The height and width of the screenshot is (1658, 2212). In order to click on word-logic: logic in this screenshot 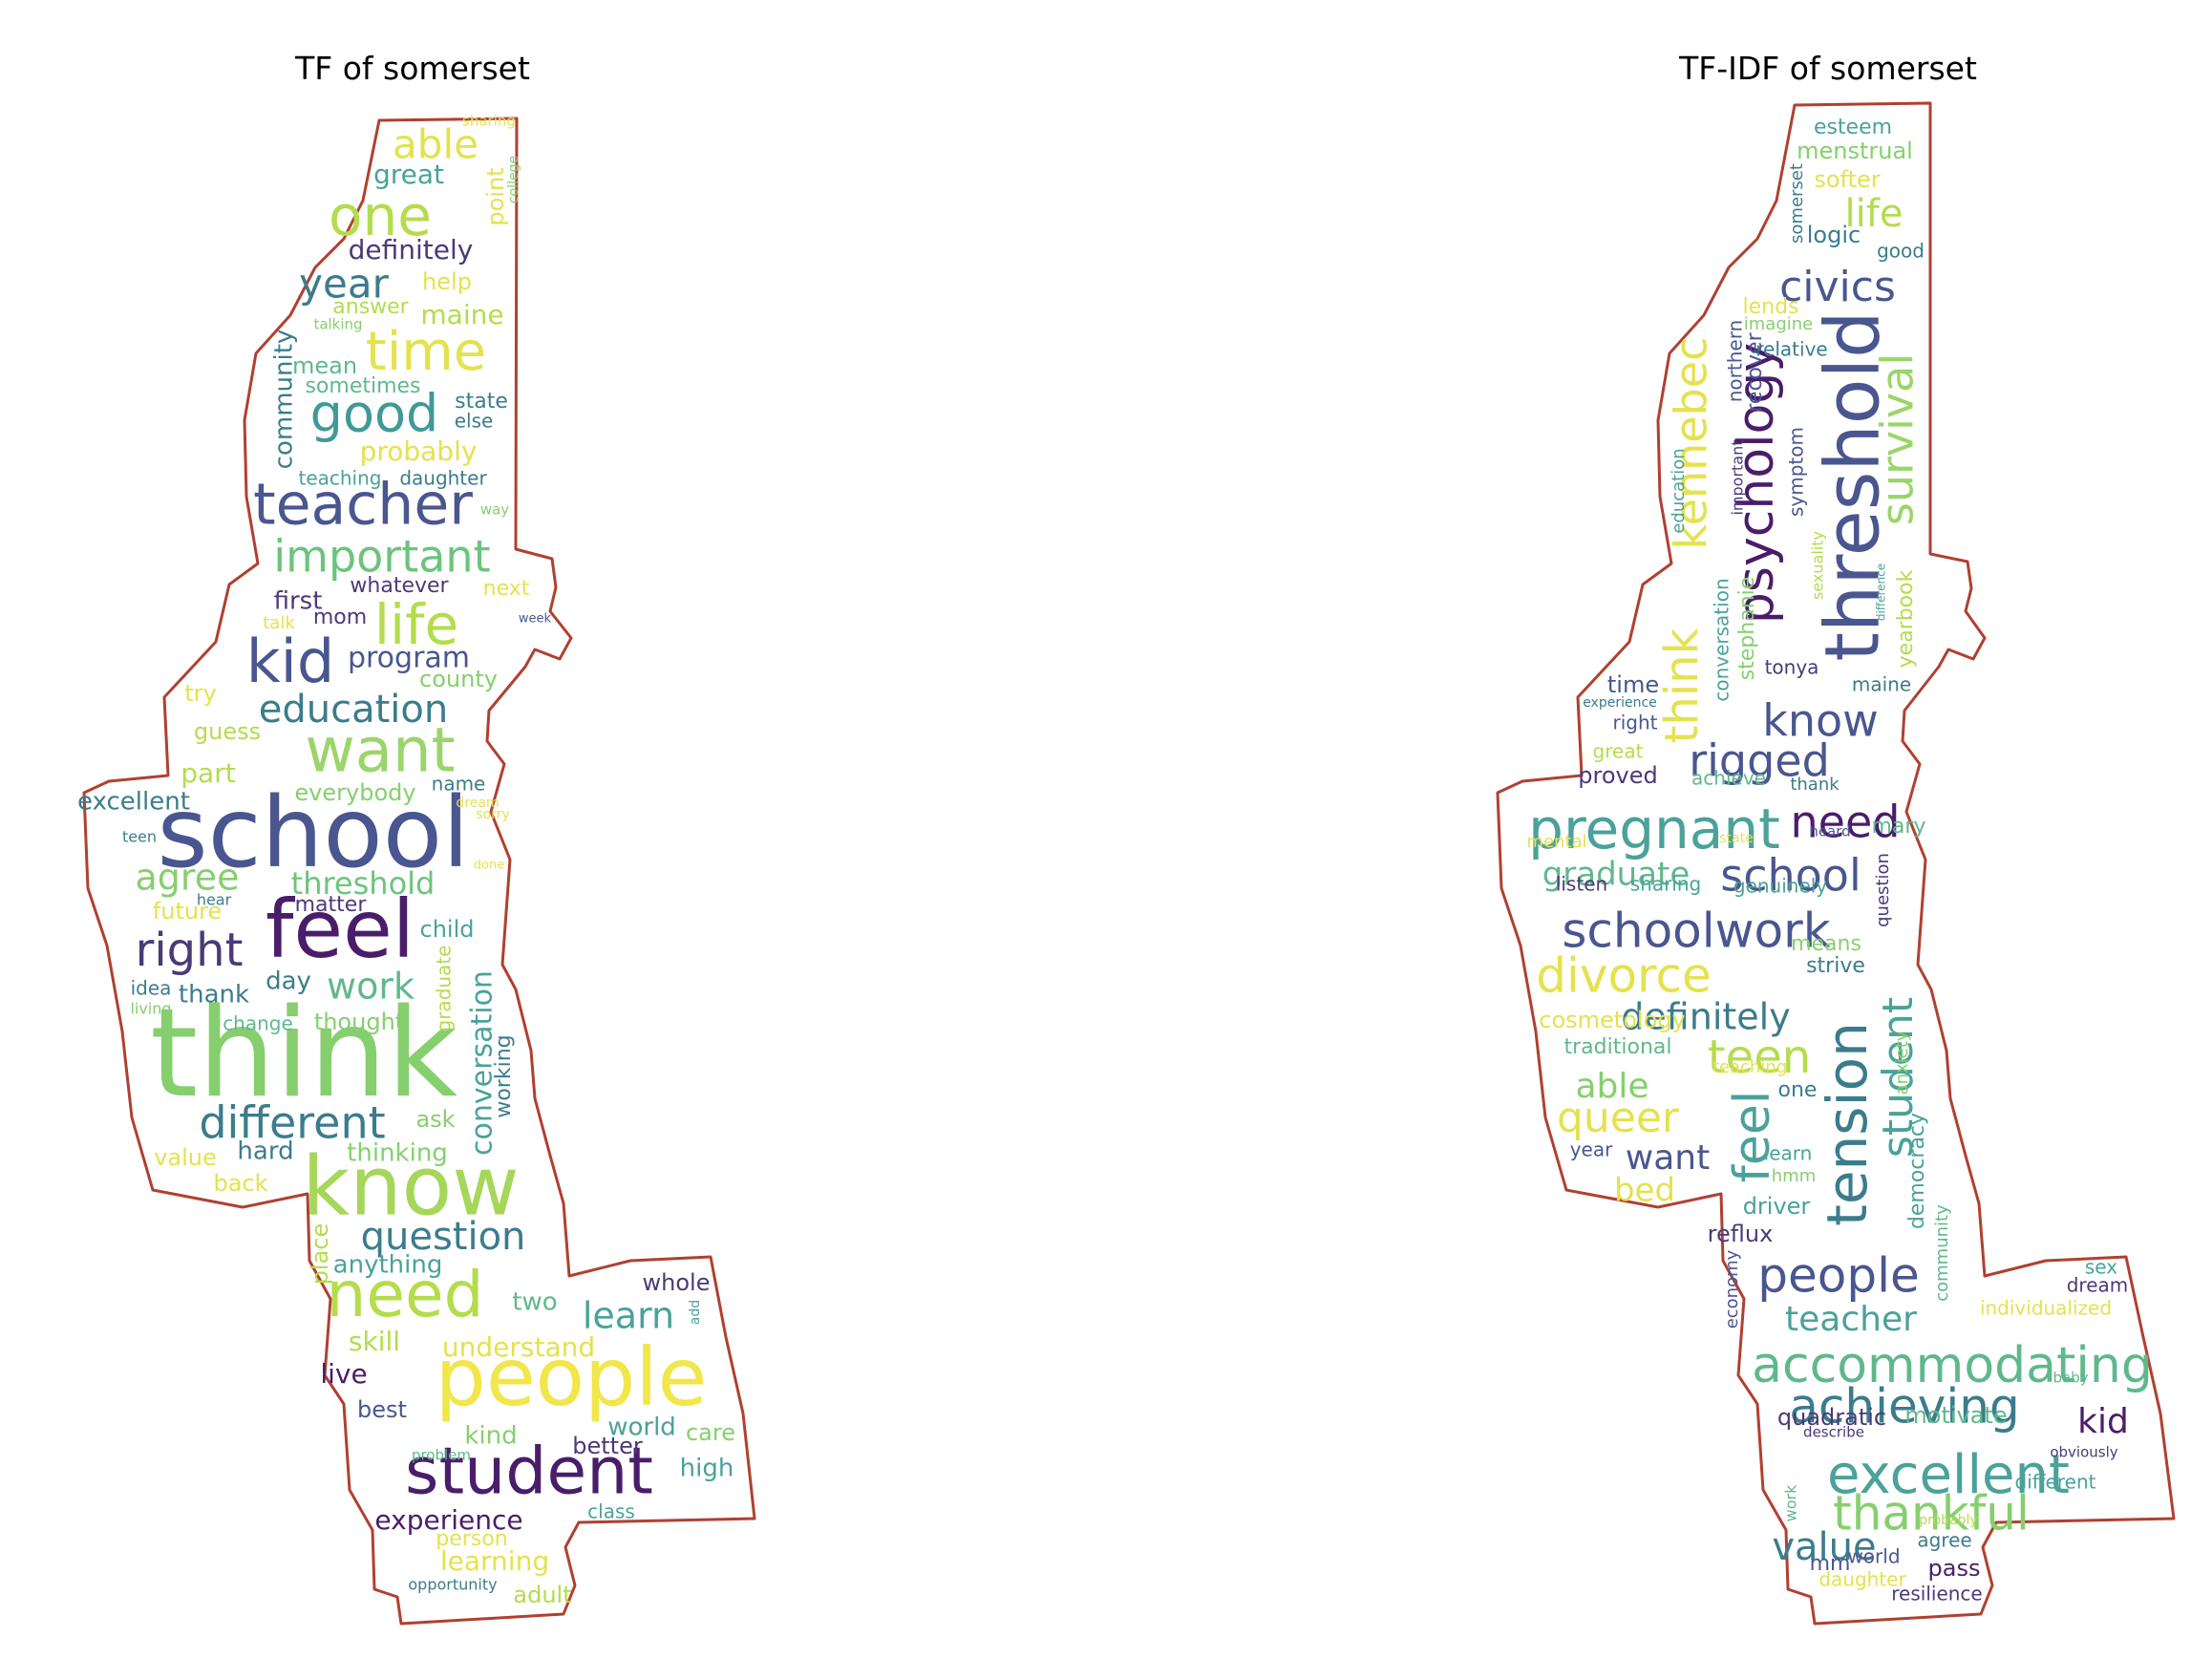, I will do `click(1834, 235)`.